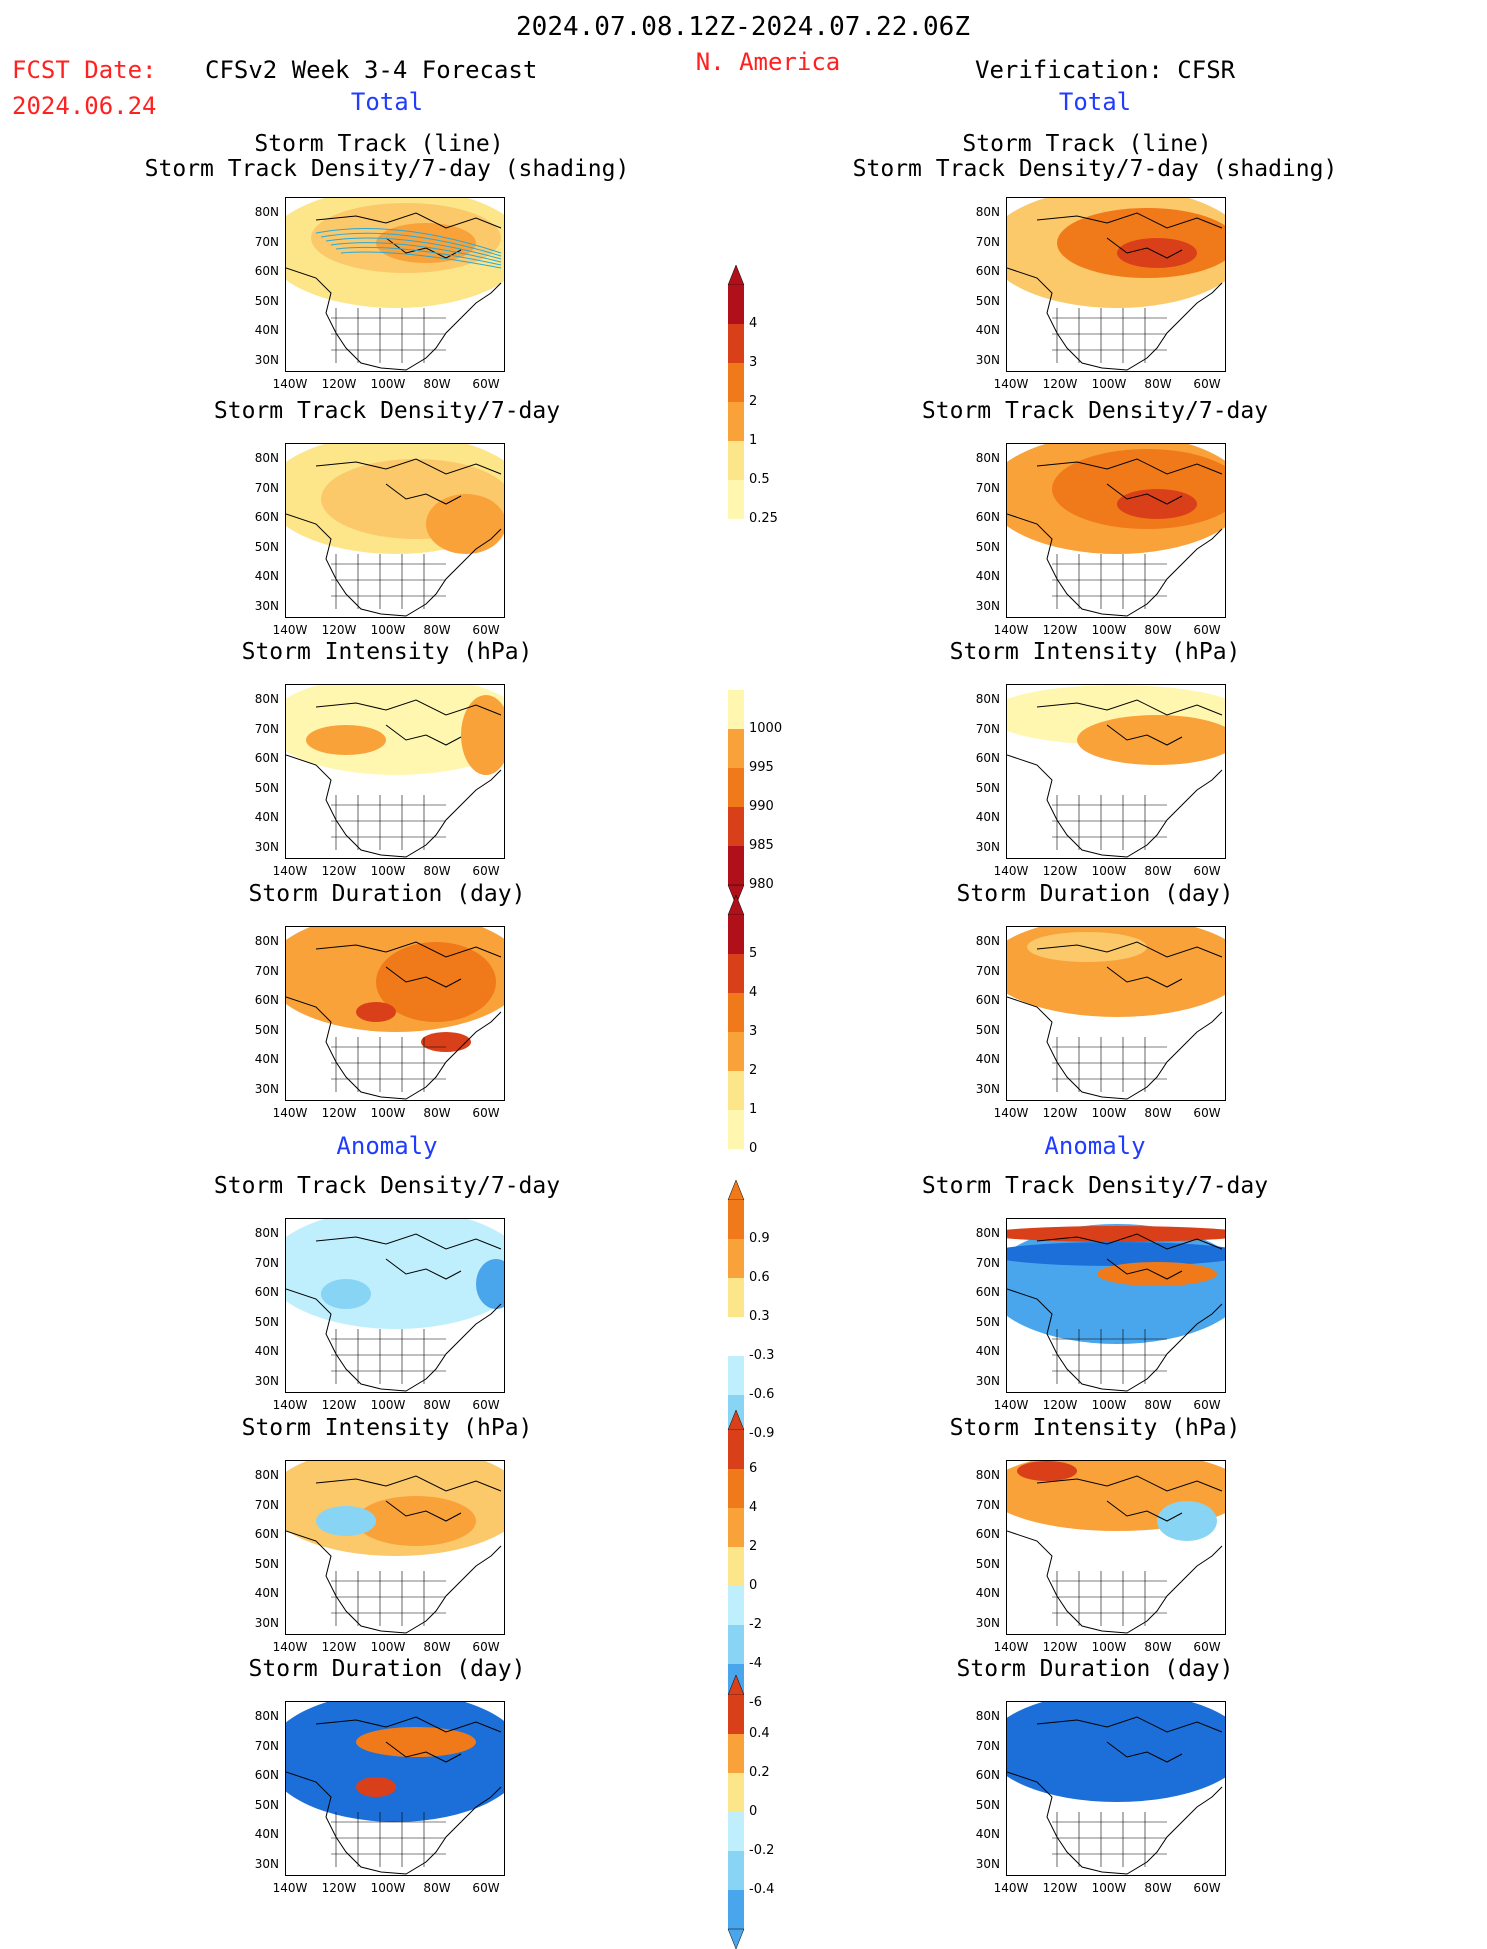 Image resolution: width=1487 pixels, height=1949 pixels. Describe the element at coordinates (395, 284) in the screenshot. I see `map-panel-l0` at that location.